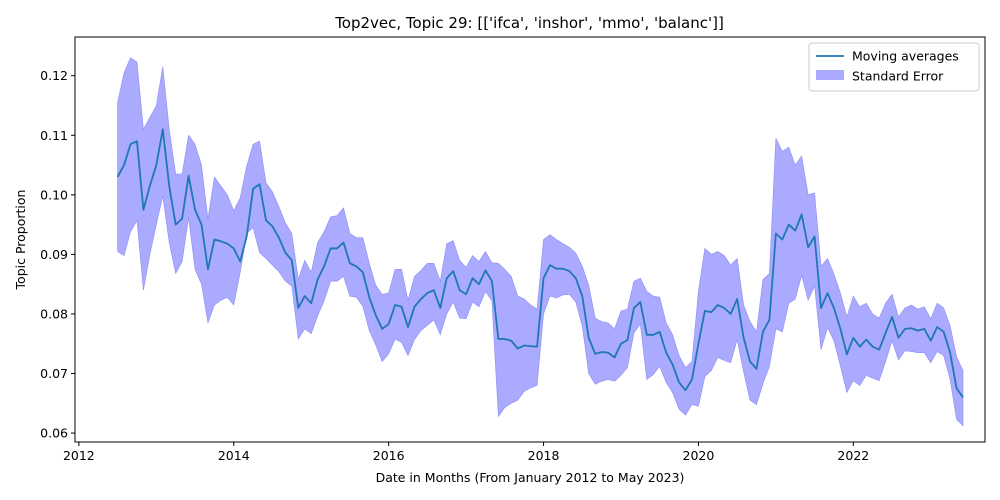 This screenshot has height=500, width=1000. I want to click on legend-label-moving-averages: Moving averages, so click(905, 56).